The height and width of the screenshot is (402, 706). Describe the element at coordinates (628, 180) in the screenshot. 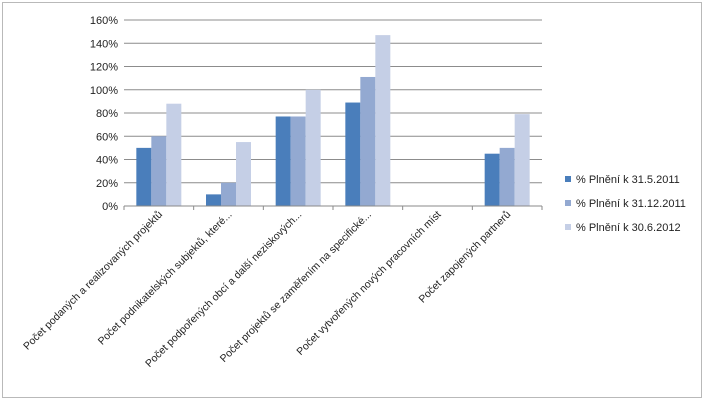

I see `legend-label: % Plnění k 31.5.2011` at that location.